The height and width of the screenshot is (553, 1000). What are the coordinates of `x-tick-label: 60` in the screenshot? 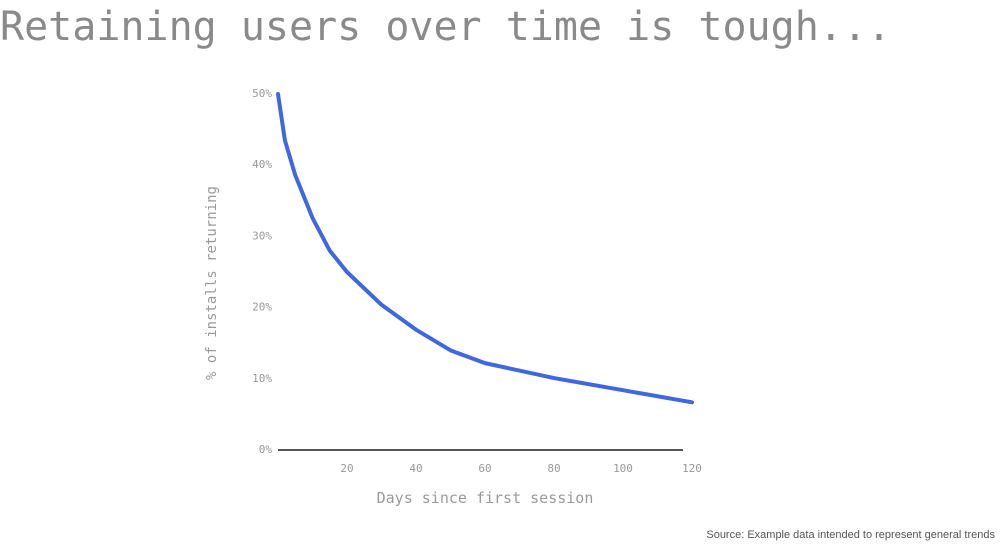 It's located at (484, 468).